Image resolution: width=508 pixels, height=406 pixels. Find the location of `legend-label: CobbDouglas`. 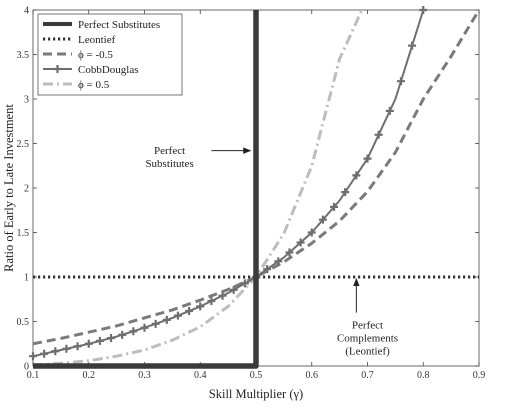

legend-label: CobbDouglas is located at coordinates (108, 70).